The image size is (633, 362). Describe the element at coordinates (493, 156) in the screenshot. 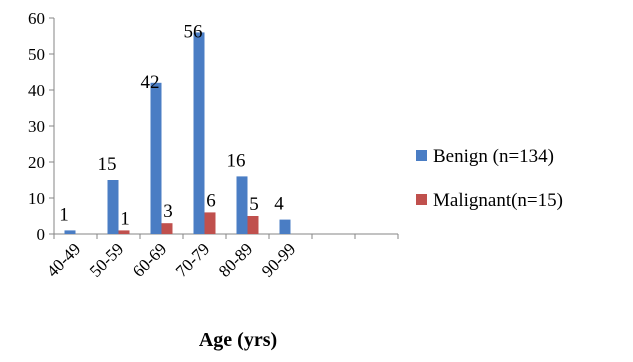

I see `legend-label: Benign (n=134)` at that location.